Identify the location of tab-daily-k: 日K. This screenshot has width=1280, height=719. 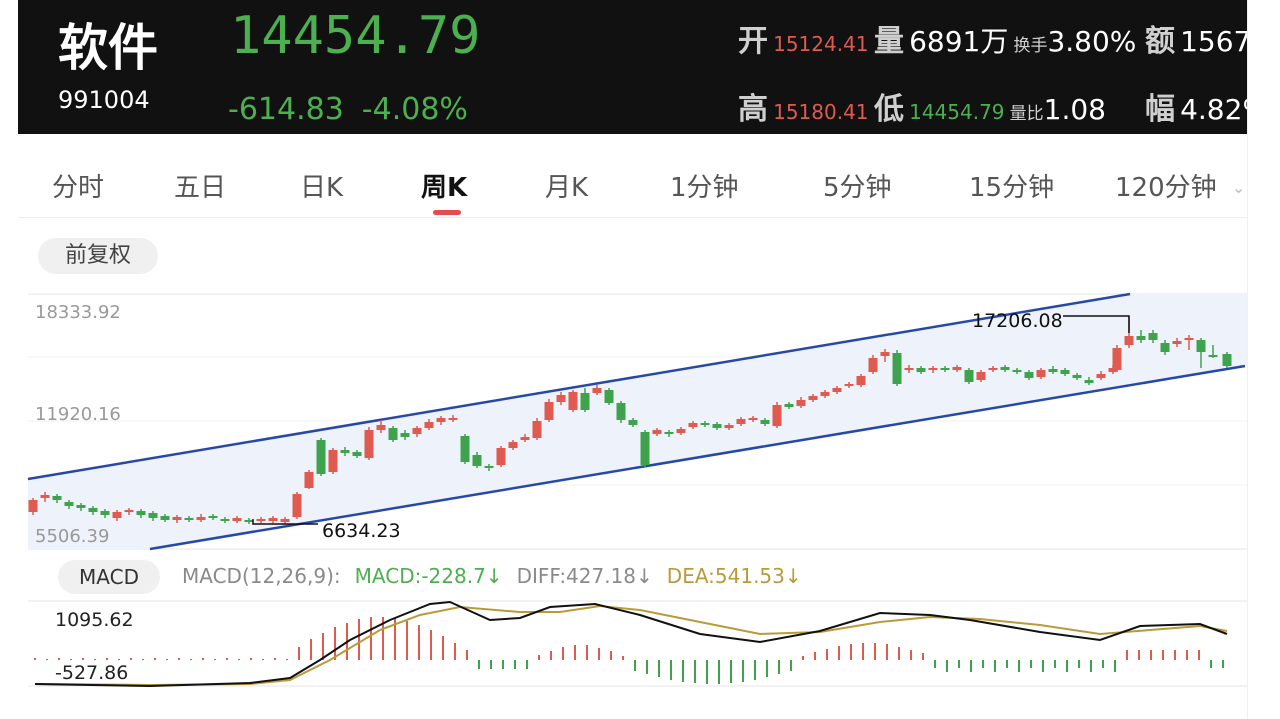
(322, 188).